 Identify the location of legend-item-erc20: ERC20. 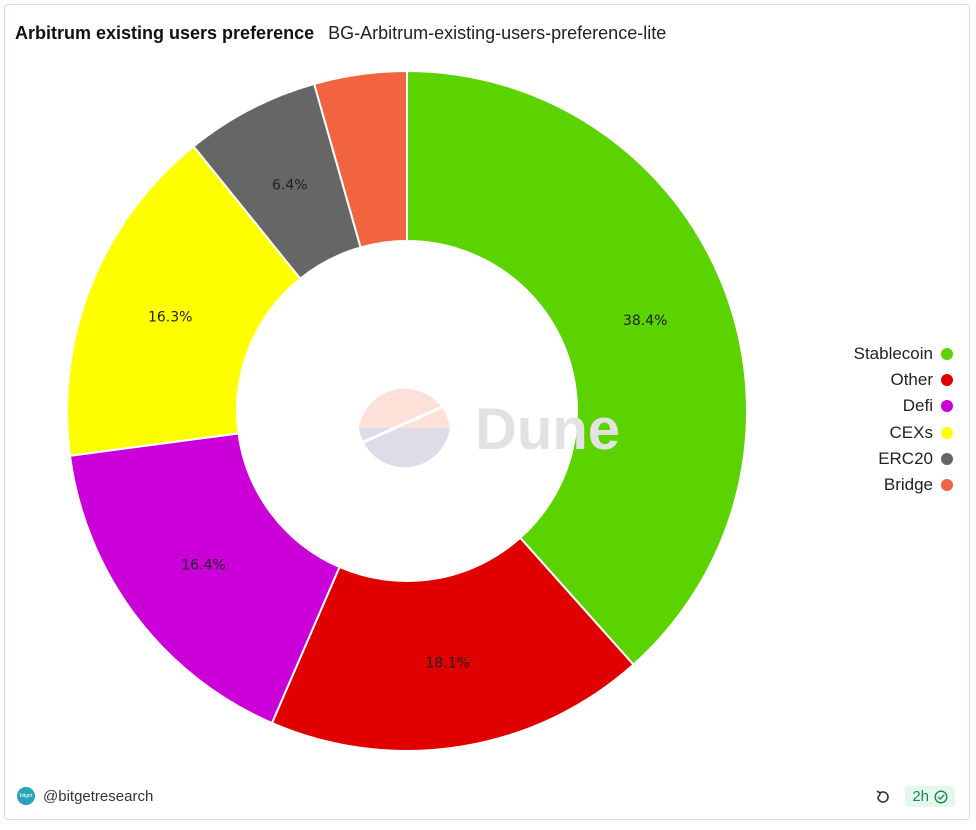
(894, 459).